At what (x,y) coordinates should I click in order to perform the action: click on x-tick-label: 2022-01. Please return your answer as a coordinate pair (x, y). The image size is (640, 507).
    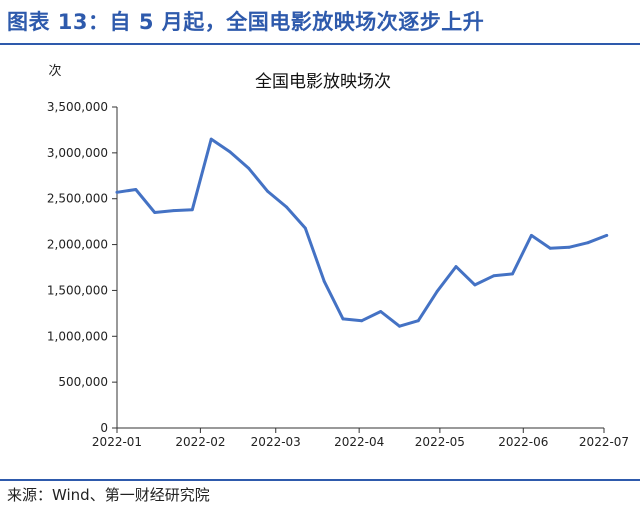
    Looking at the image, I should click on (117, 442).